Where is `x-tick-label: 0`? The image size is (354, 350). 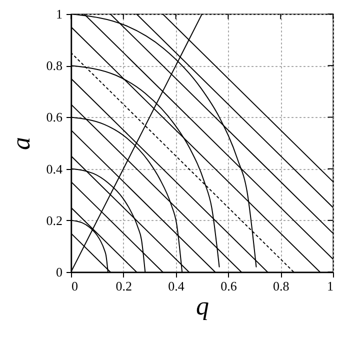 x-tick-label: 0 is located at coordinates (75, 286).